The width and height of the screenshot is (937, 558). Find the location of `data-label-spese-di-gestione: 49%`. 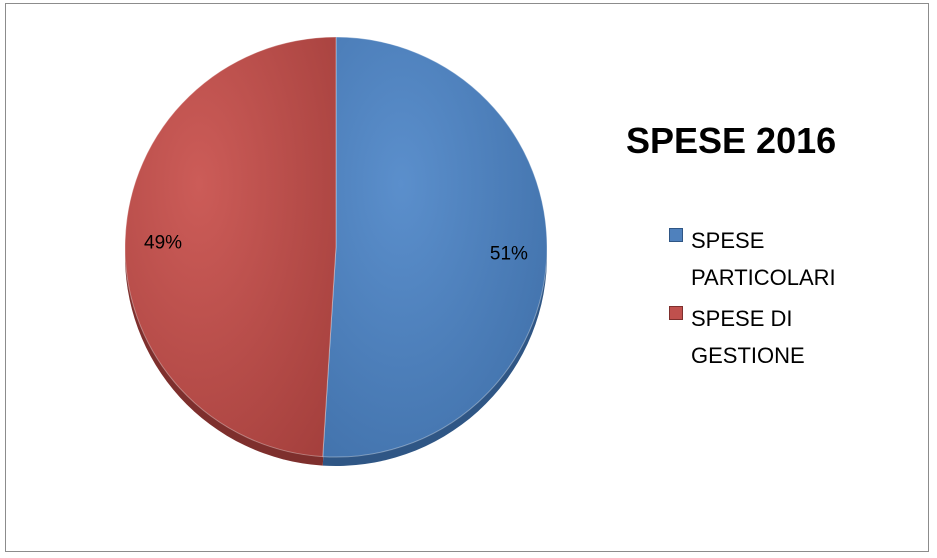

data-label-spese-di-gestione: 49% is located at coordinates (163, 243).